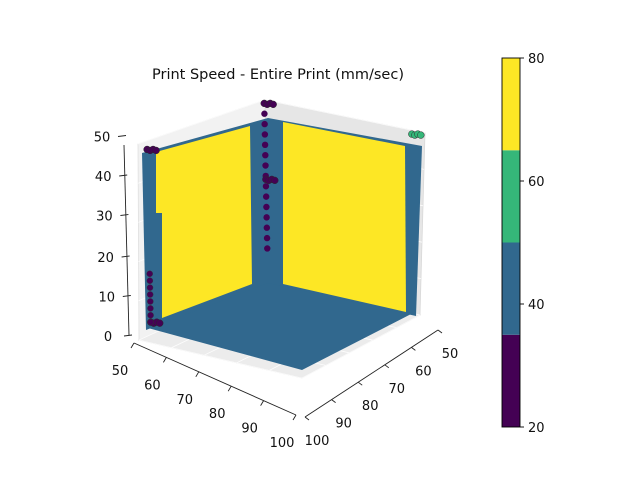 The image size is (640, 480). I want to click on z-tick-label: 10, so click(107, 298).